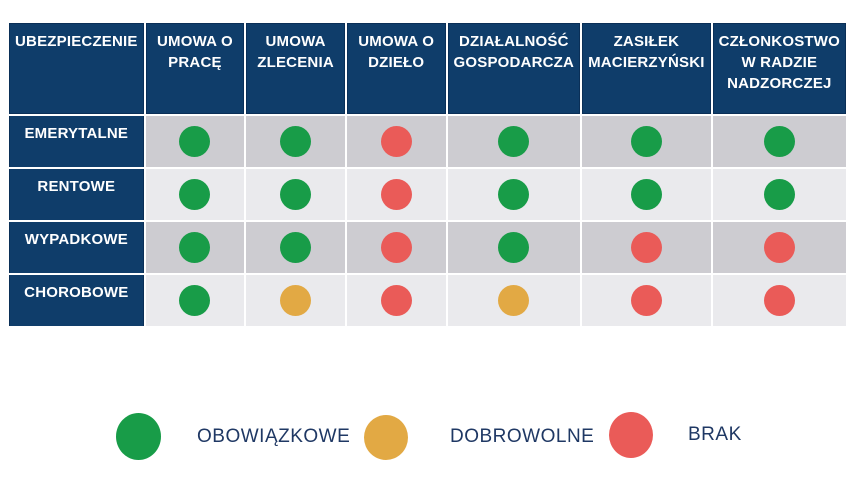 This screenshot has height=490, width=866. I want to click on legend-label-none: BRAK, so click(715, 434).